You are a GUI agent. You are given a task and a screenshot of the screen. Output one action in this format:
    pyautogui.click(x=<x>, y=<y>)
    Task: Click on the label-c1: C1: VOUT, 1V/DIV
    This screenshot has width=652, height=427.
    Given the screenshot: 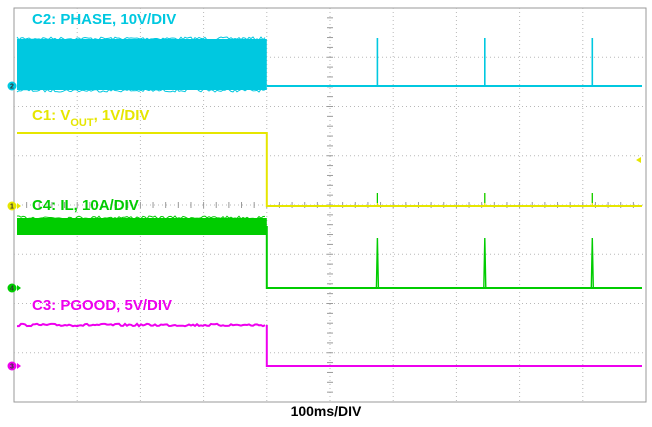 What is the action you would take?
    pyautogui.click(x=90, y=118)
    